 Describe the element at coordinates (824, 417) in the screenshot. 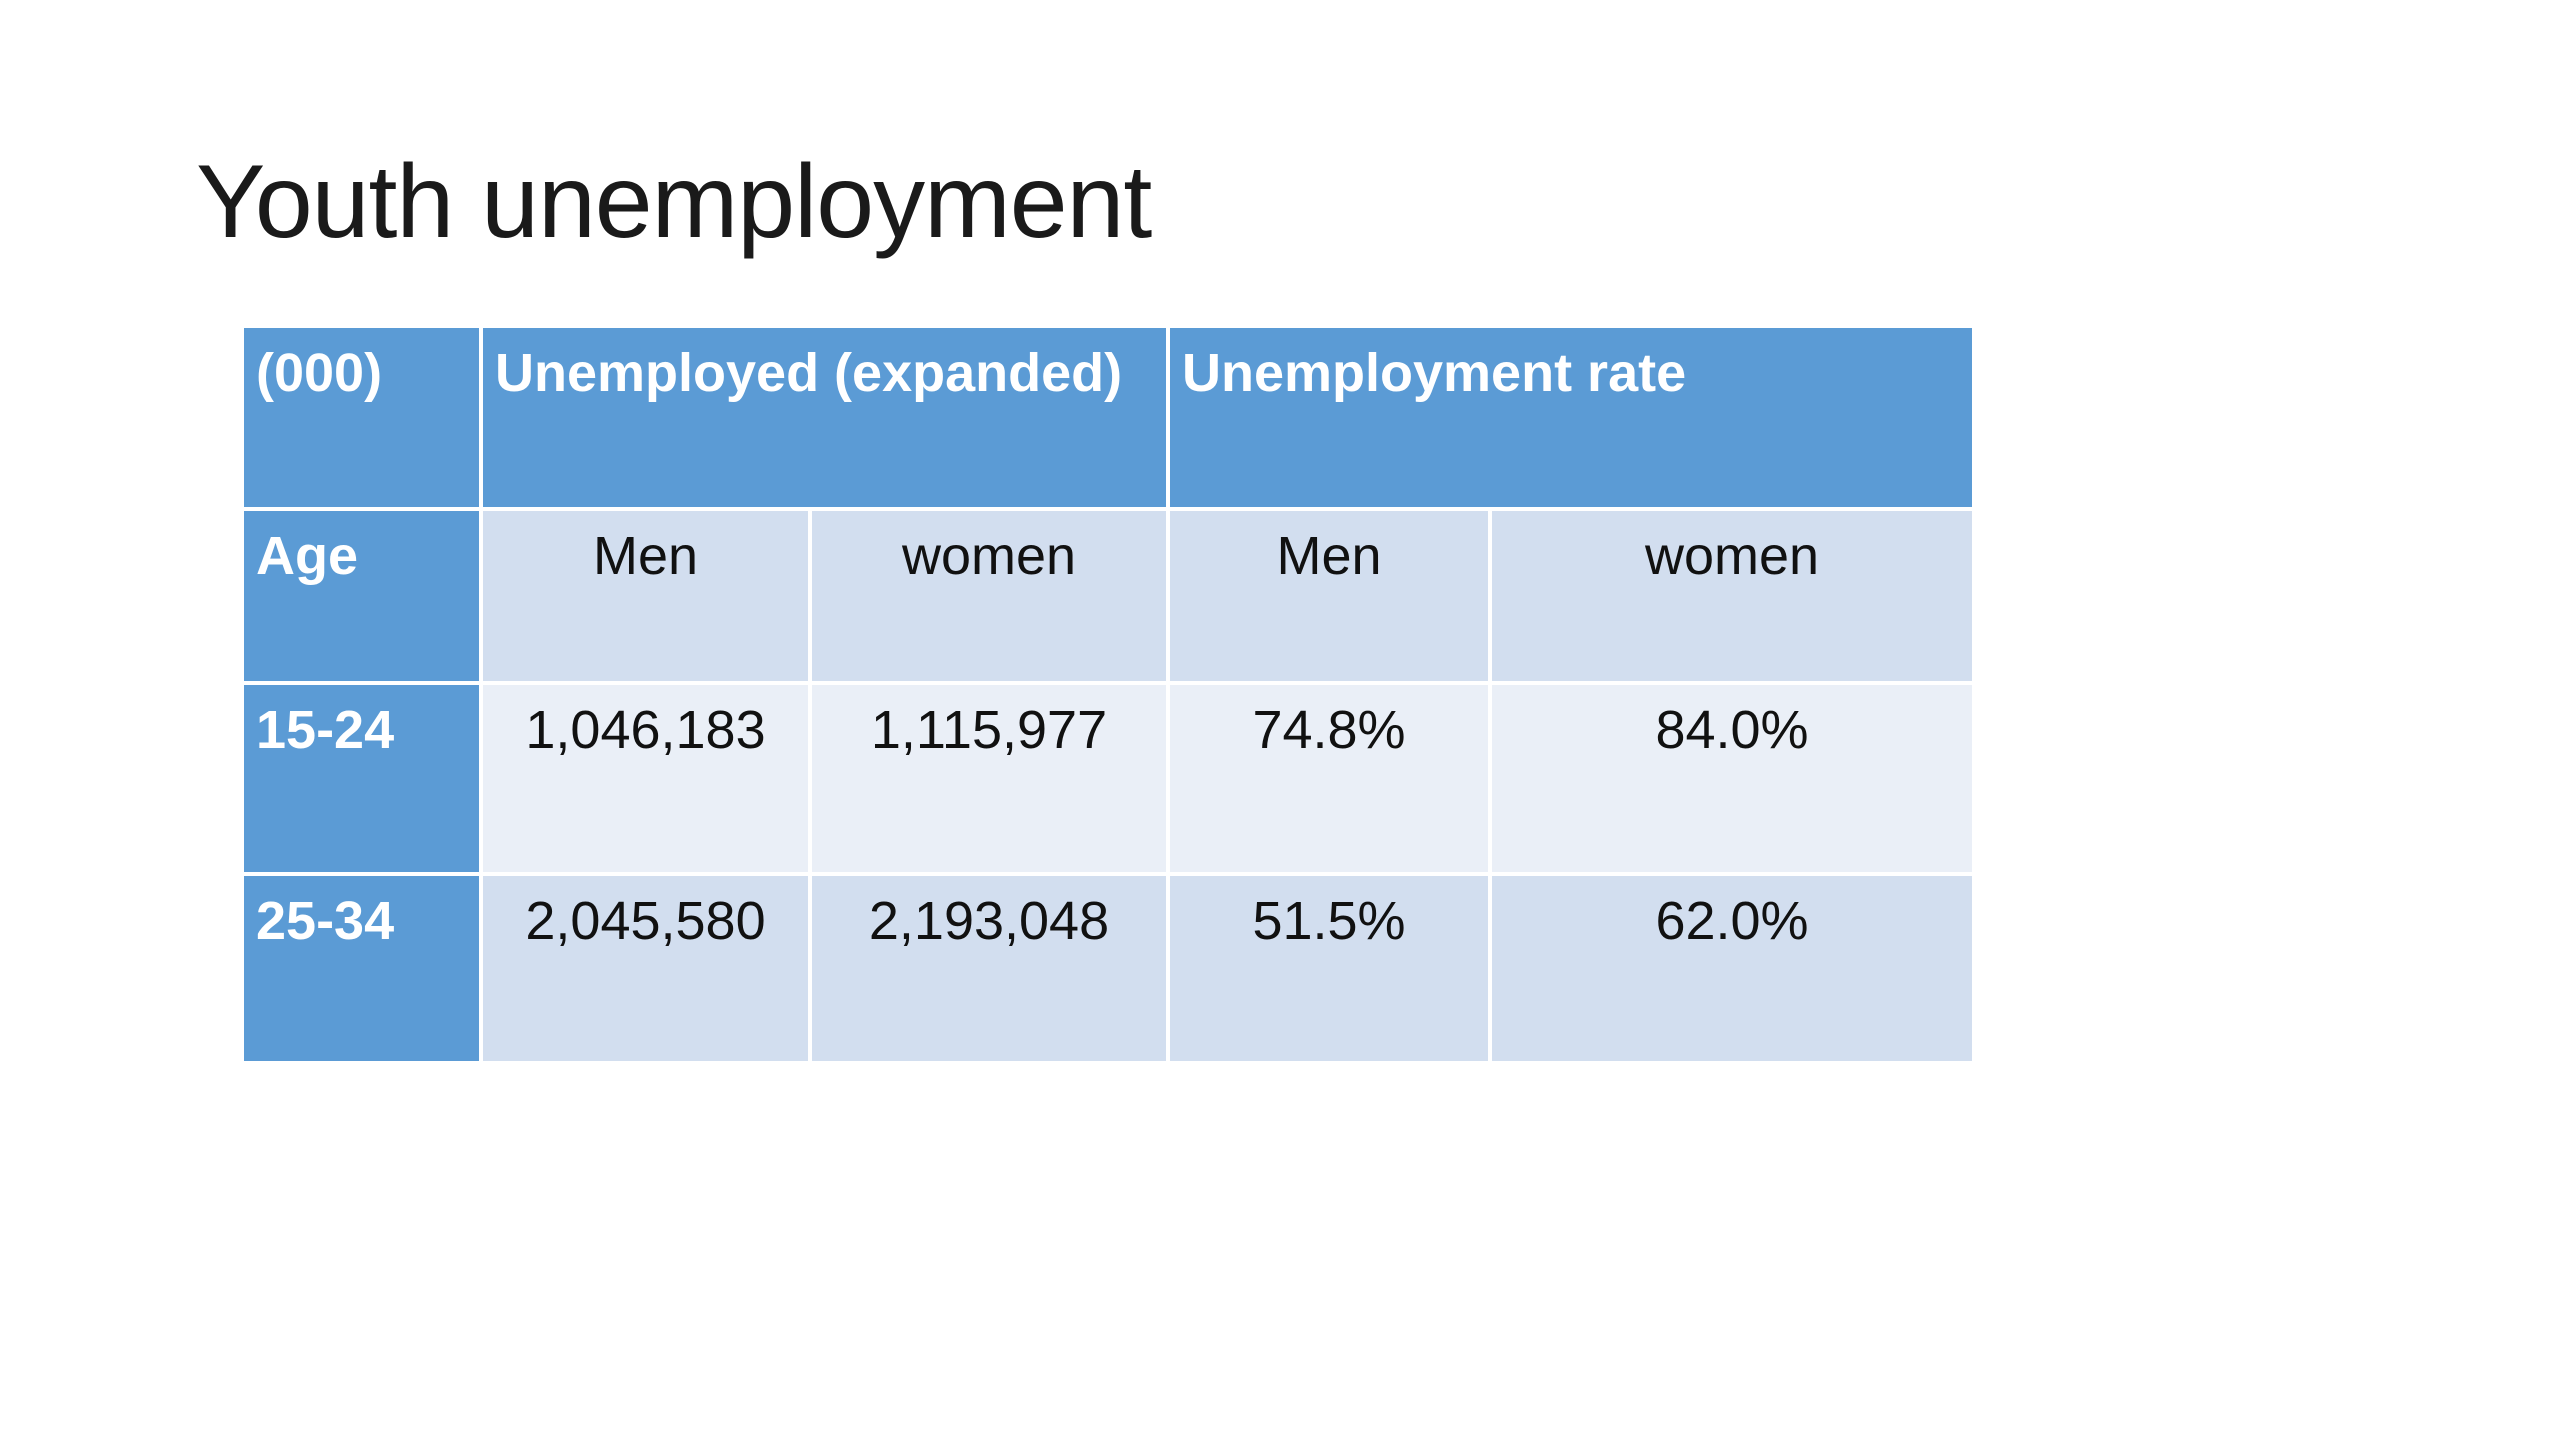

I see `header-cell: Unemployed (expanded)` at that location.